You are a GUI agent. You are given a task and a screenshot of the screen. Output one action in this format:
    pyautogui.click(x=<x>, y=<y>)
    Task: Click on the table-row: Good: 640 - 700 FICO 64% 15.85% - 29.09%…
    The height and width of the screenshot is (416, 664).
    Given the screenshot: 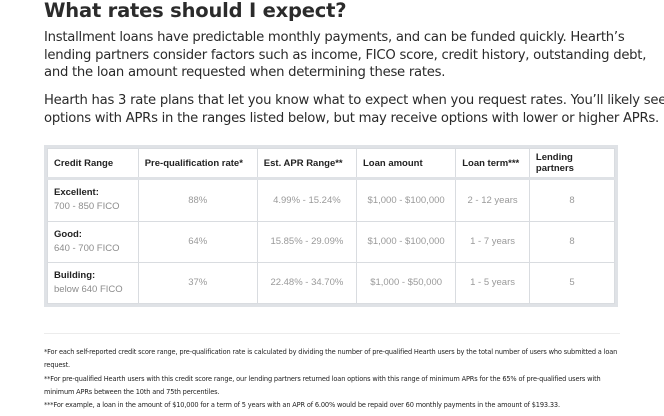 What is the action you would take?
    pyautogui.click(x=331, y=241)
    